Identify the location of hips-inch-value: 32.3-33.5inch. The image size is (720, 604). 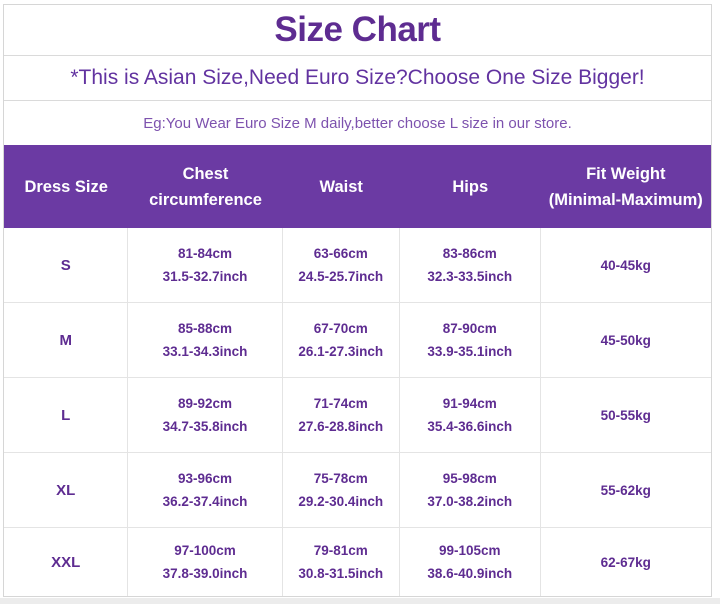
(470, 276).